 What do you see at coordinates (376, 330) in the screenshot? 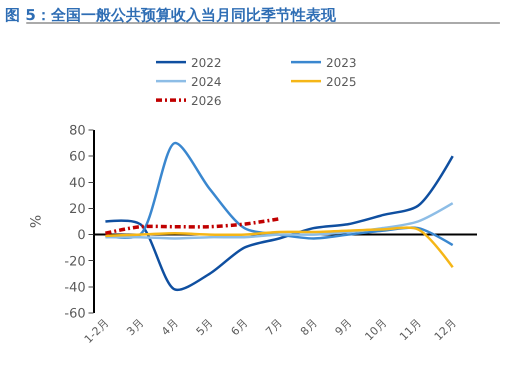
I see `x-tick-label: 10月` at bounding box center [376, 330].